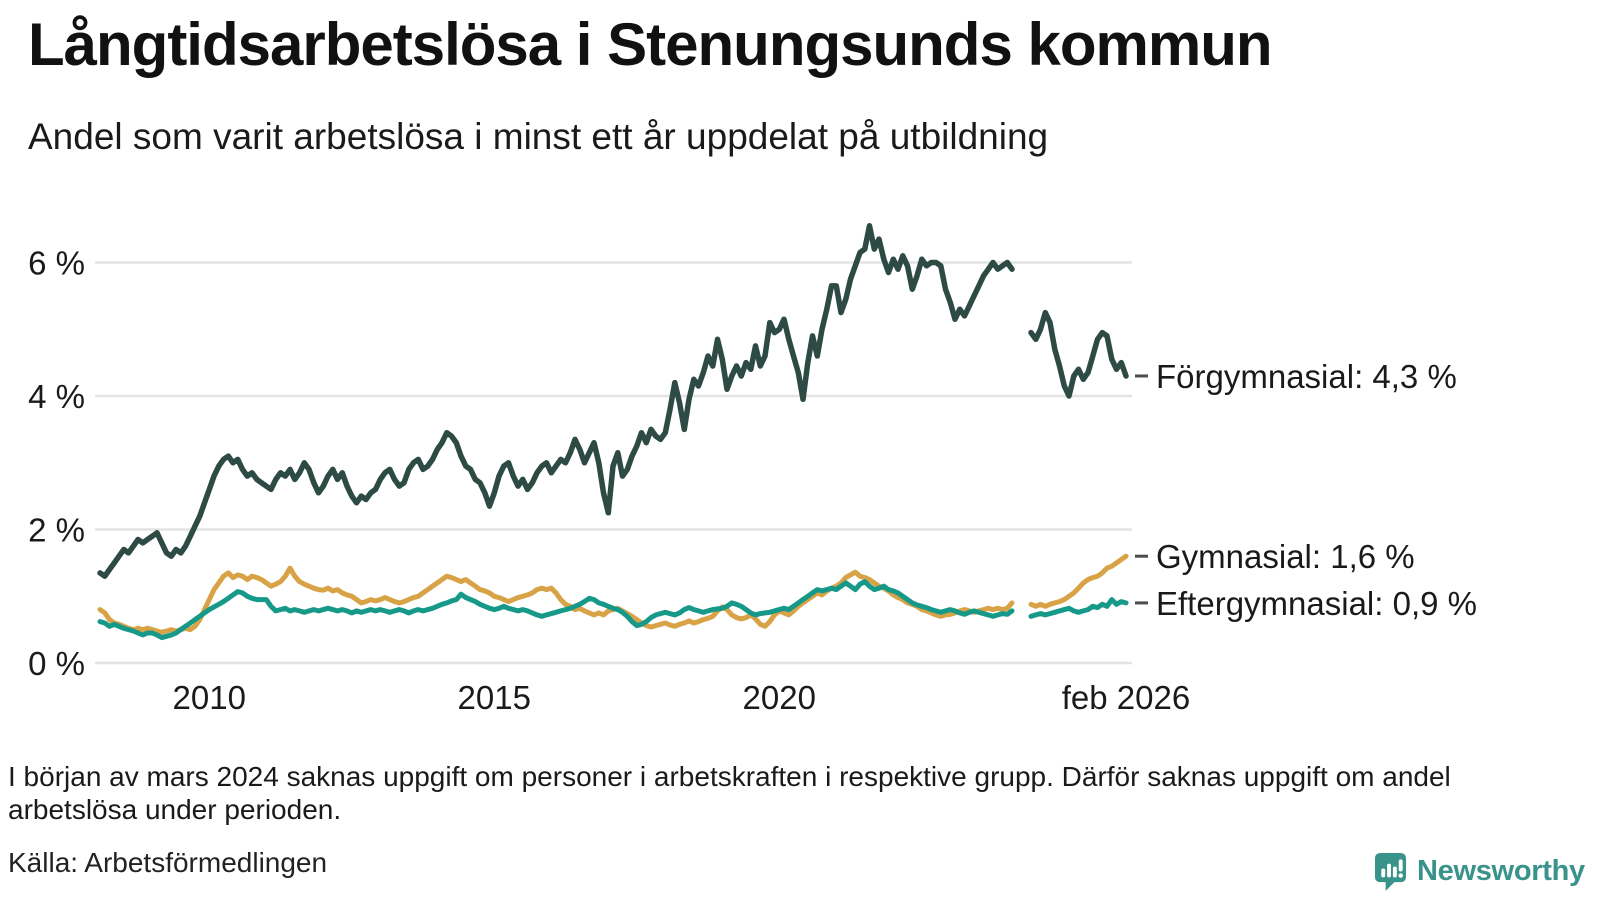 Image resolution: width=1600 pixels, height=900 pixels. I want to click on series-line-gymnasial, so click(613, 594).